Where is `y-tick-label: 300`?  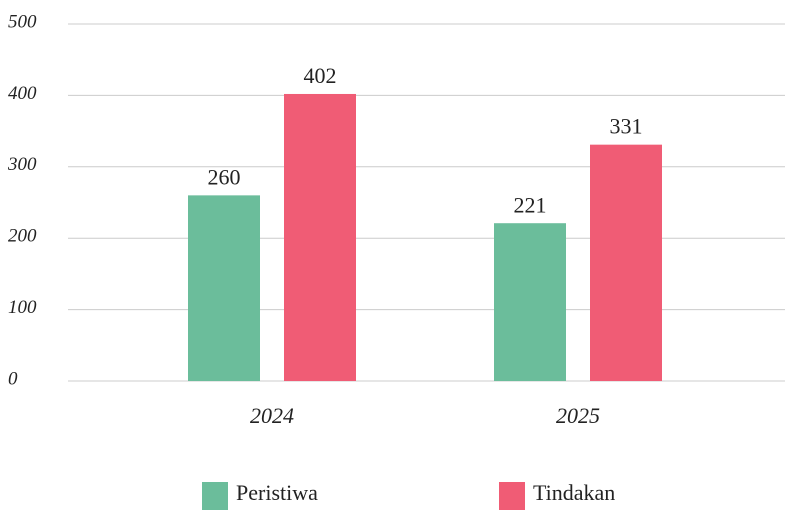 y-tick-label: 300 is located at coordinates (22, 164).